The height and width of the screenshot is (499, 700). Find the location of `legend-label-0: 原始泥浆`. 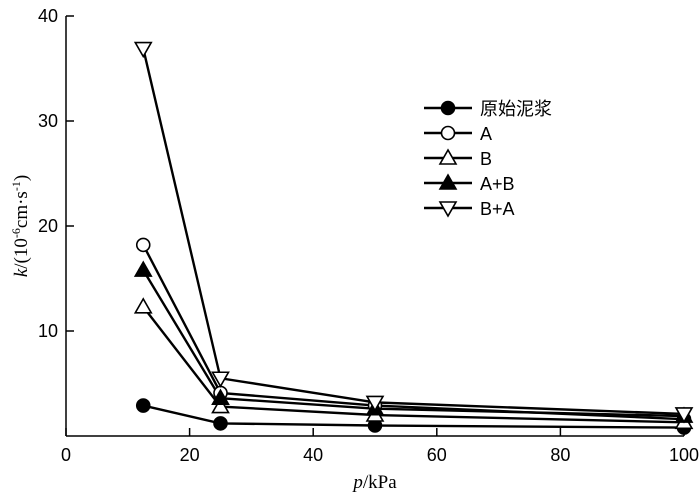

legend-label-0: 原始泥浆 is located at coordinates (516, 109).